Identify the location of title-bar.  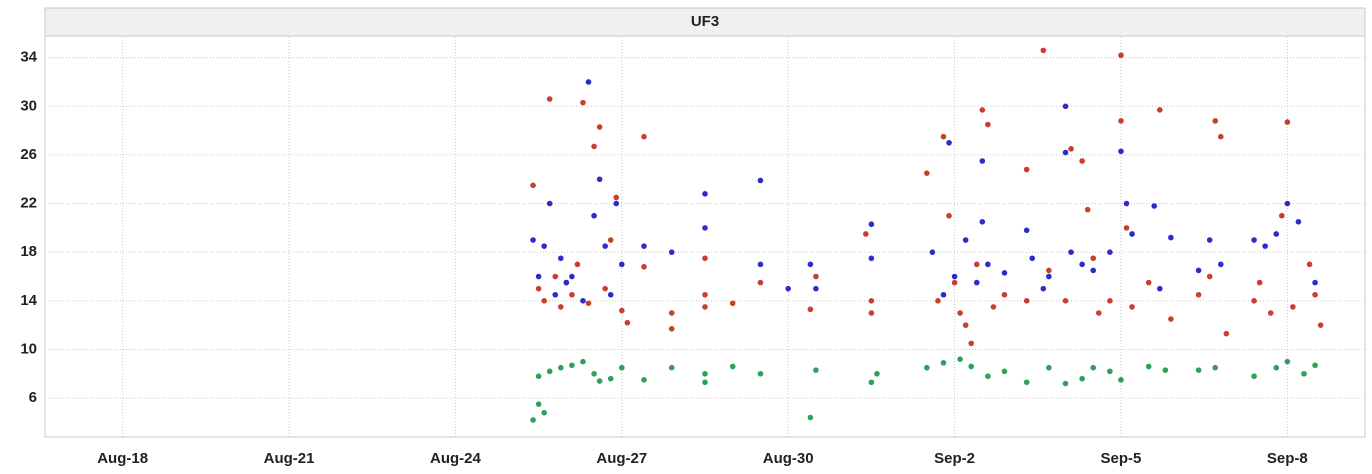
(705, 22).